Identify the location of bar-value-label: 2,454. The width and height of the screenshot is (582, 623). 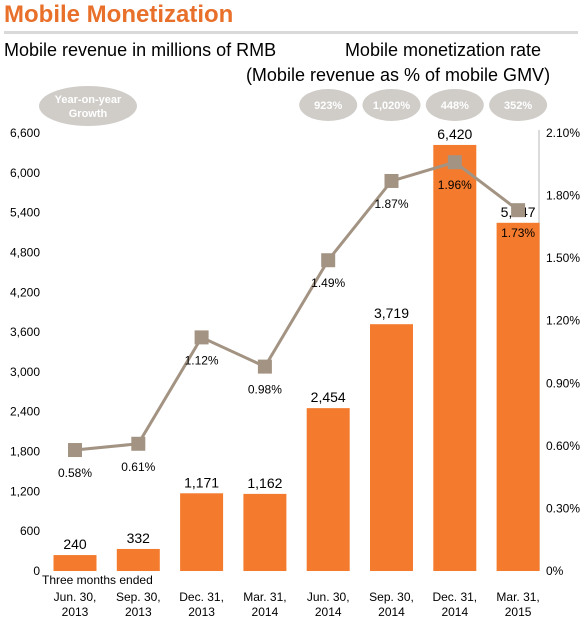
(328, 397).